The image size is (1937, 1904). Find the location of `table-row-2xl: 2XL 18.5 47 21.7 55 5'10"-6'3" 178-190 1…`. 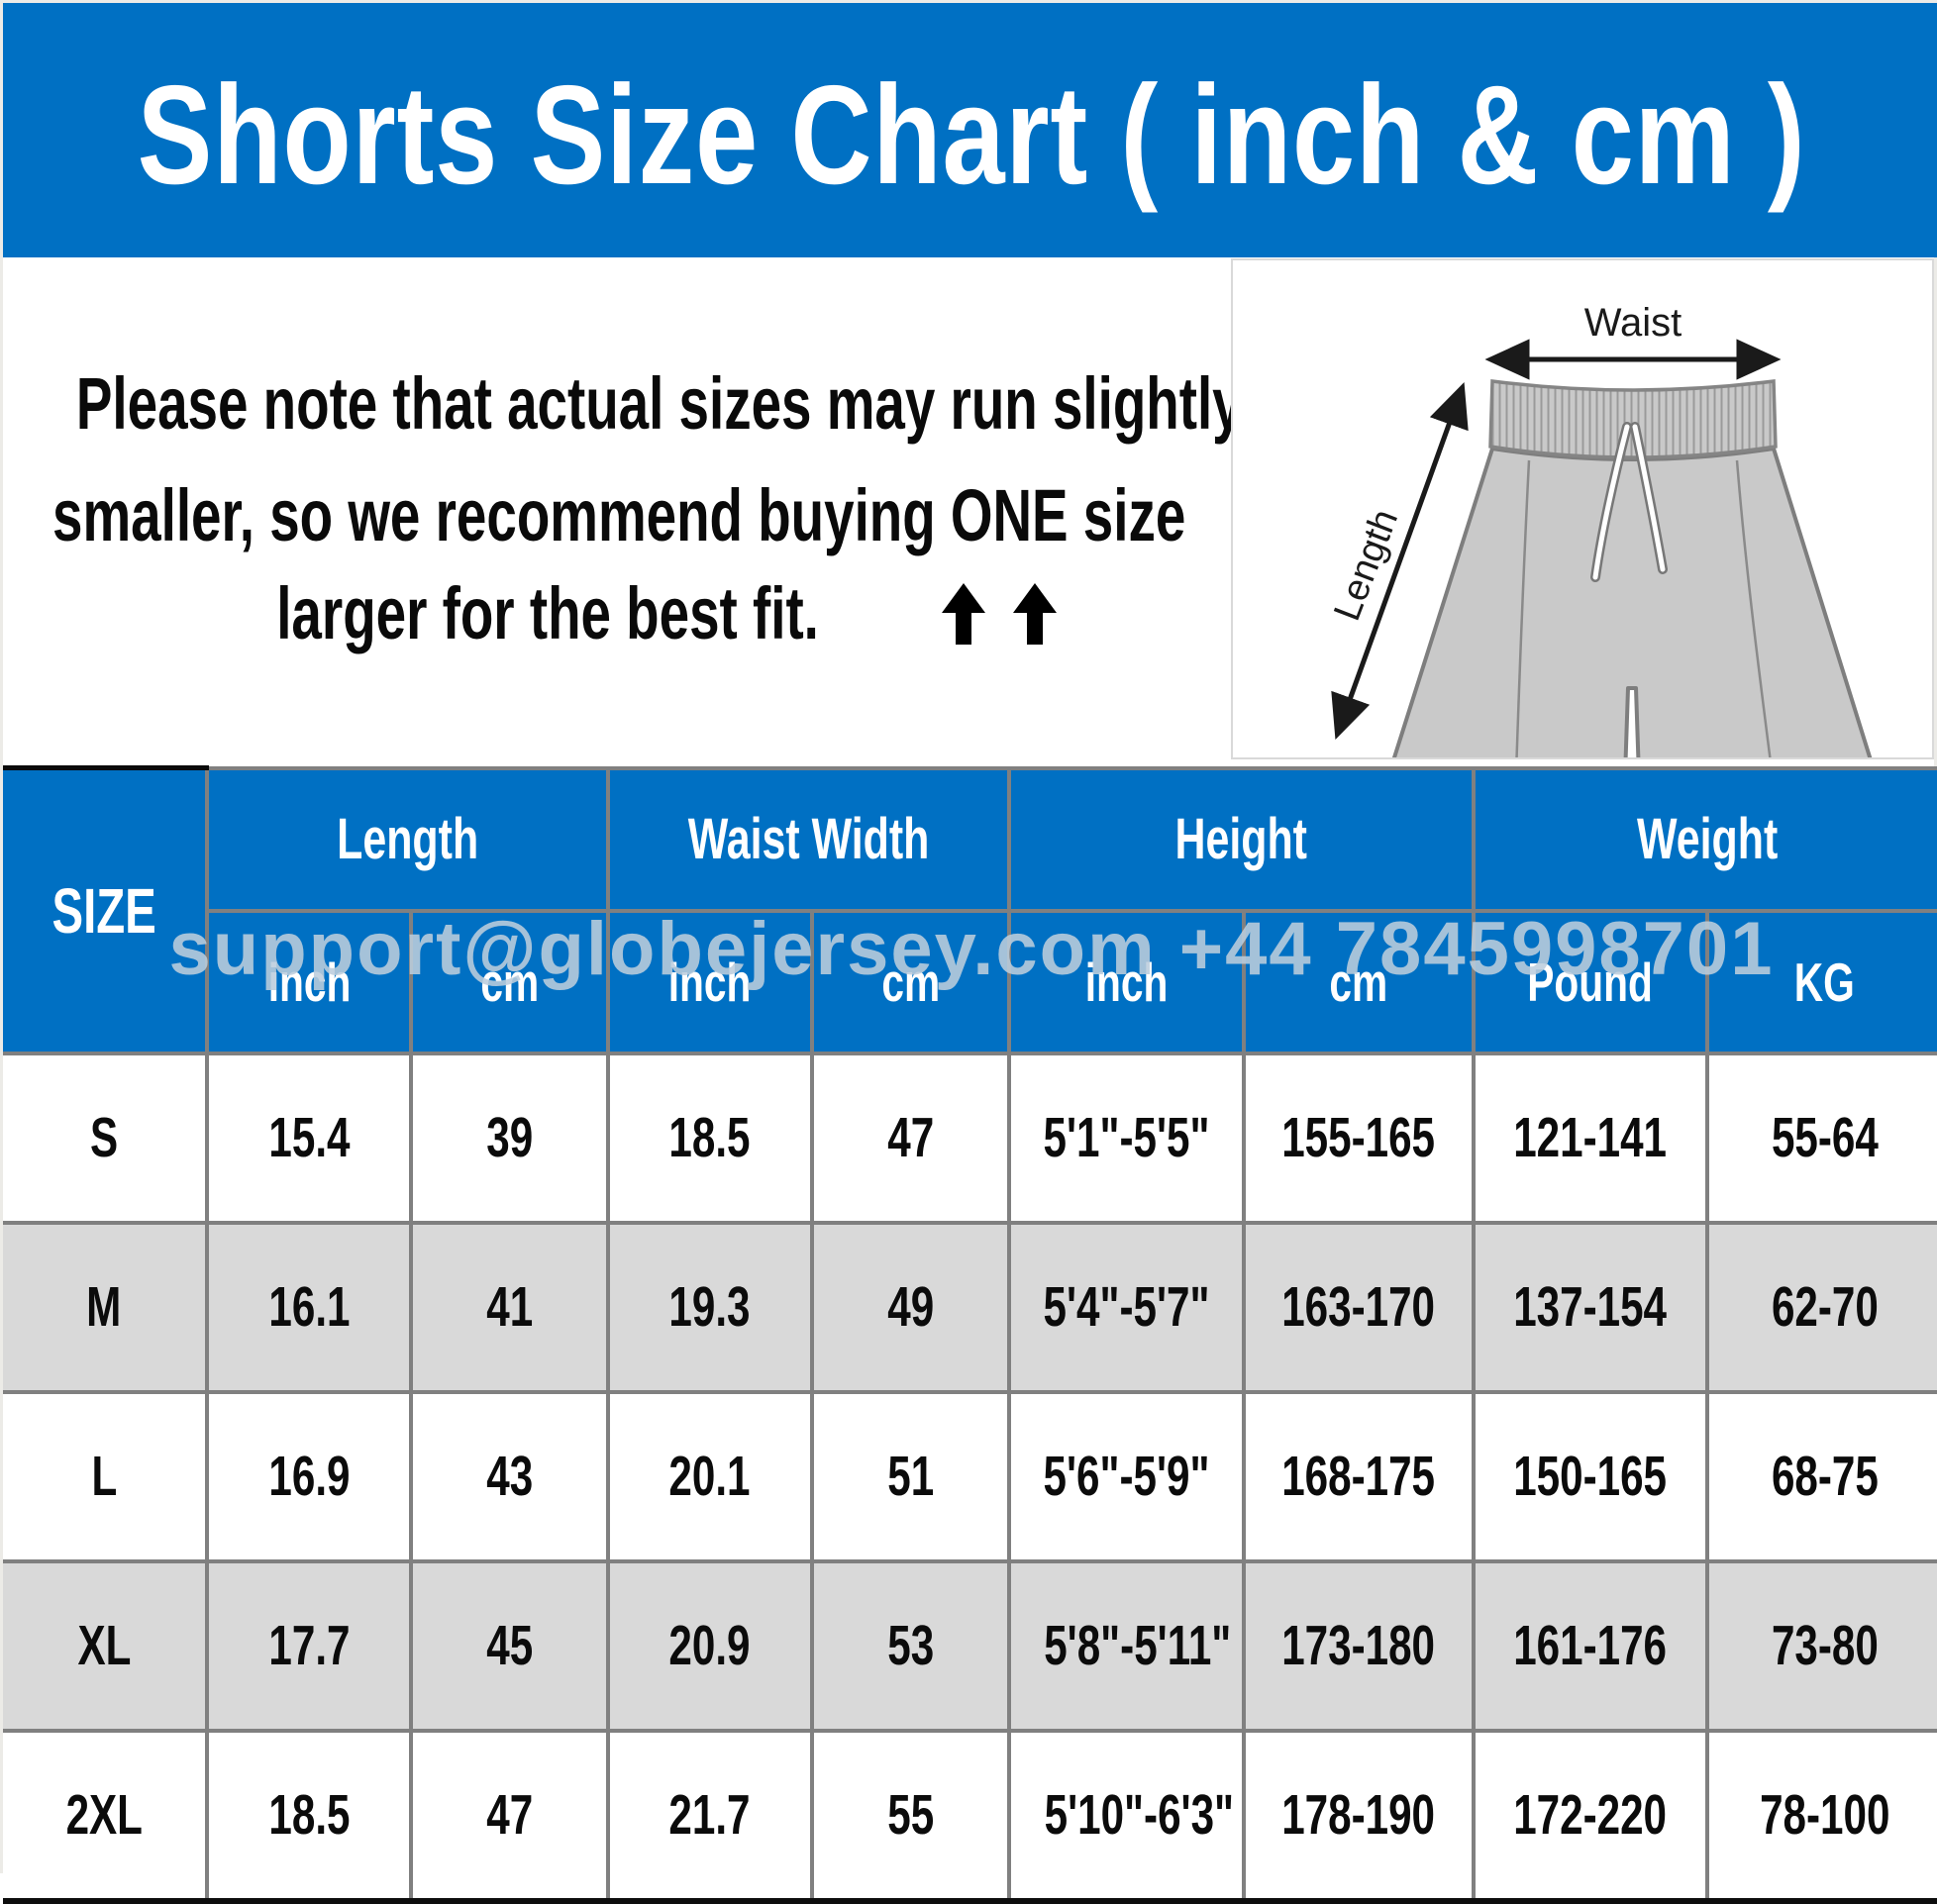

table-row-2xl: 2XL 18.5 47 21.7 55 5'10"-6'3" 178-190 1… is located at coordinates (970, 1816).